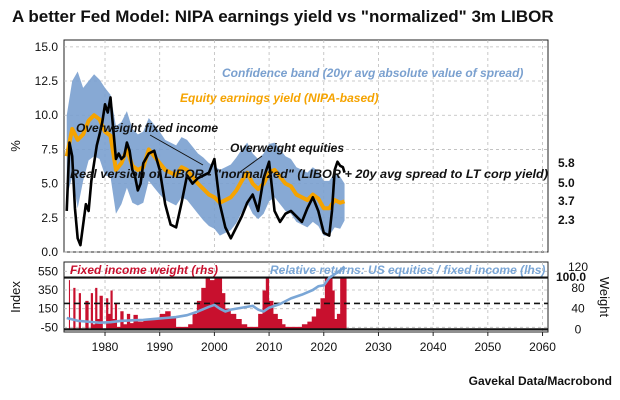 The image size is (620, 400). What do you see at coordinates (47, 115) in the screenshot?
I see `top-ytick-label: 10.0` at bounding box center [47, 115].